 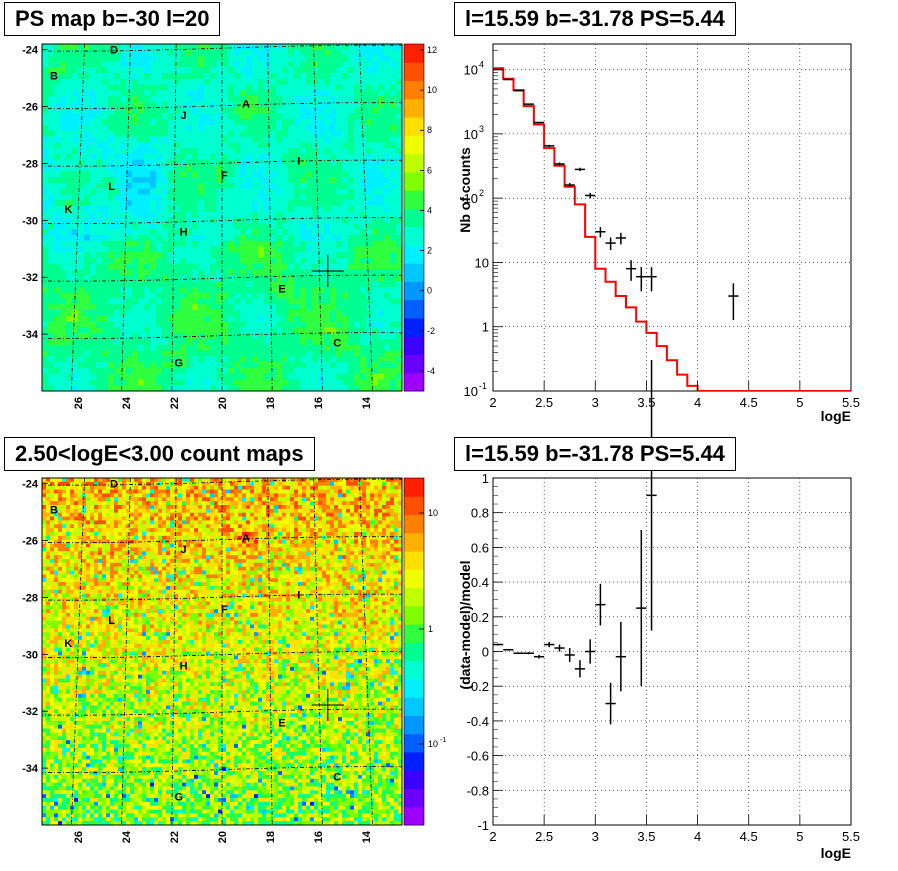 I want to click on map-xtick-label: 18, so click(x=271, y=403).